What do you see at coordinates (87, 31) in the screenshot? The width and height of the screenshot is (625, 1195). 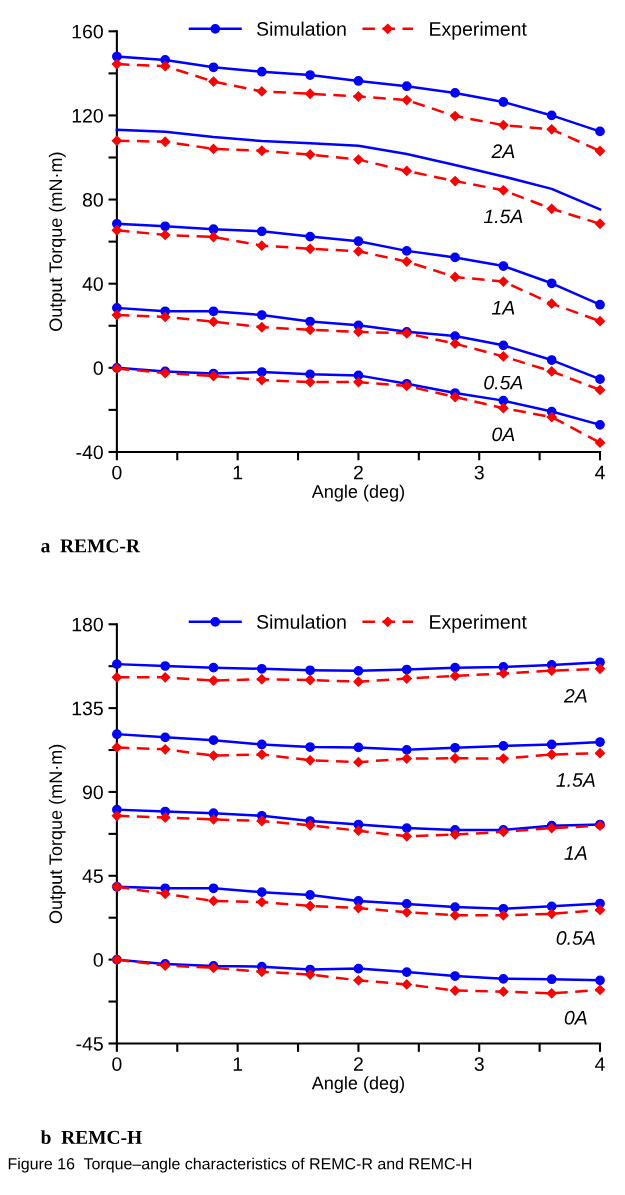 I see `y-tick-label: 160` at bounding box center [87, 31].